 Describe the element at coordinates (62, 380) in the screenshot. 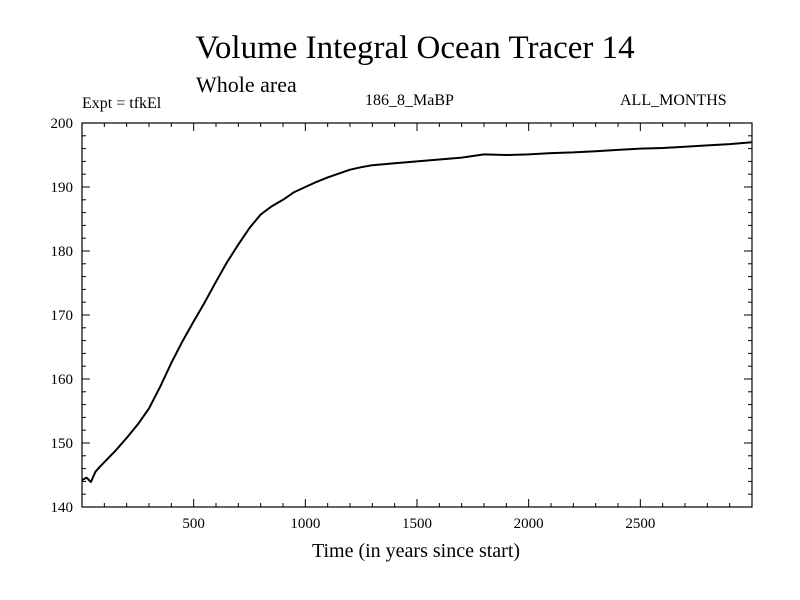

I see `y-tick-label: 160` at that location.